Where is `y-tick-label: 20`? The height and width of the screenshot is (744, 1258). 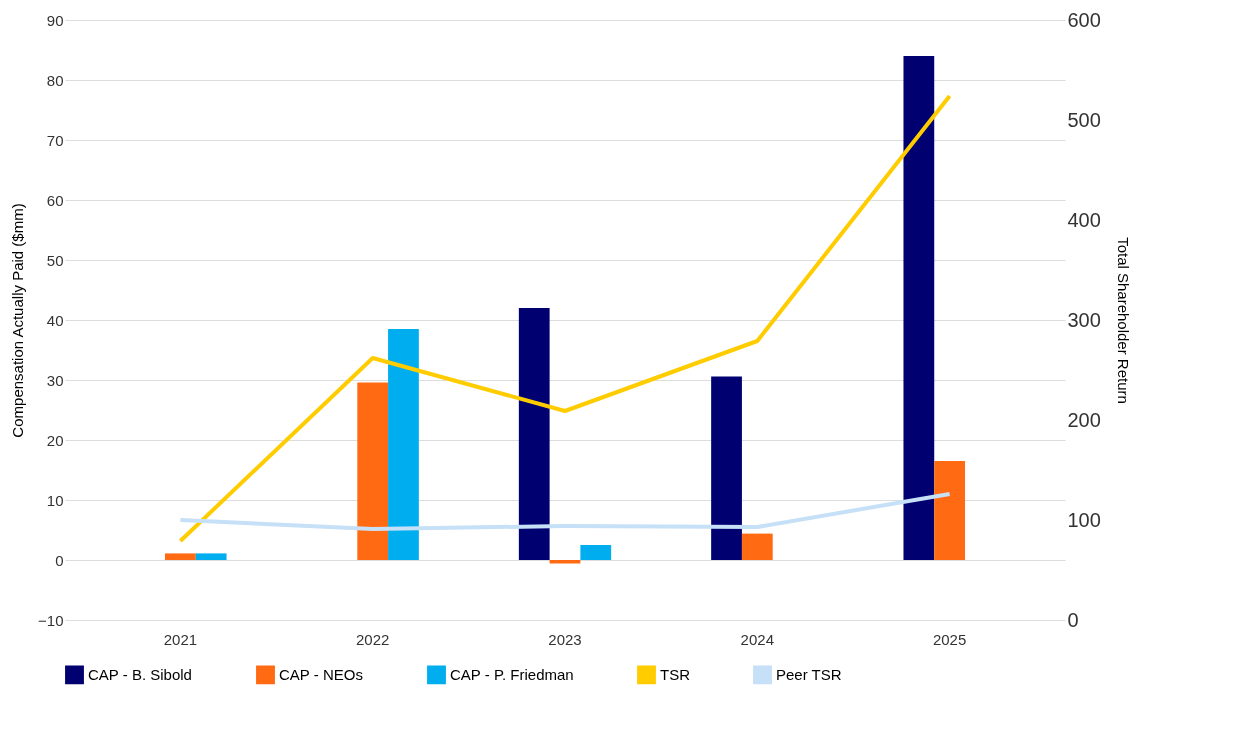
y-tick-label: 20 is located at coordinates (55, 440).